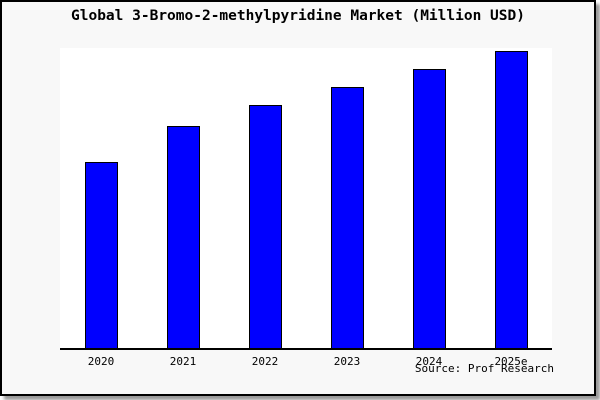  I want to click on x-axis-labels: 2020 2021 2022 2023 2024 2025e, so click(306, 361).